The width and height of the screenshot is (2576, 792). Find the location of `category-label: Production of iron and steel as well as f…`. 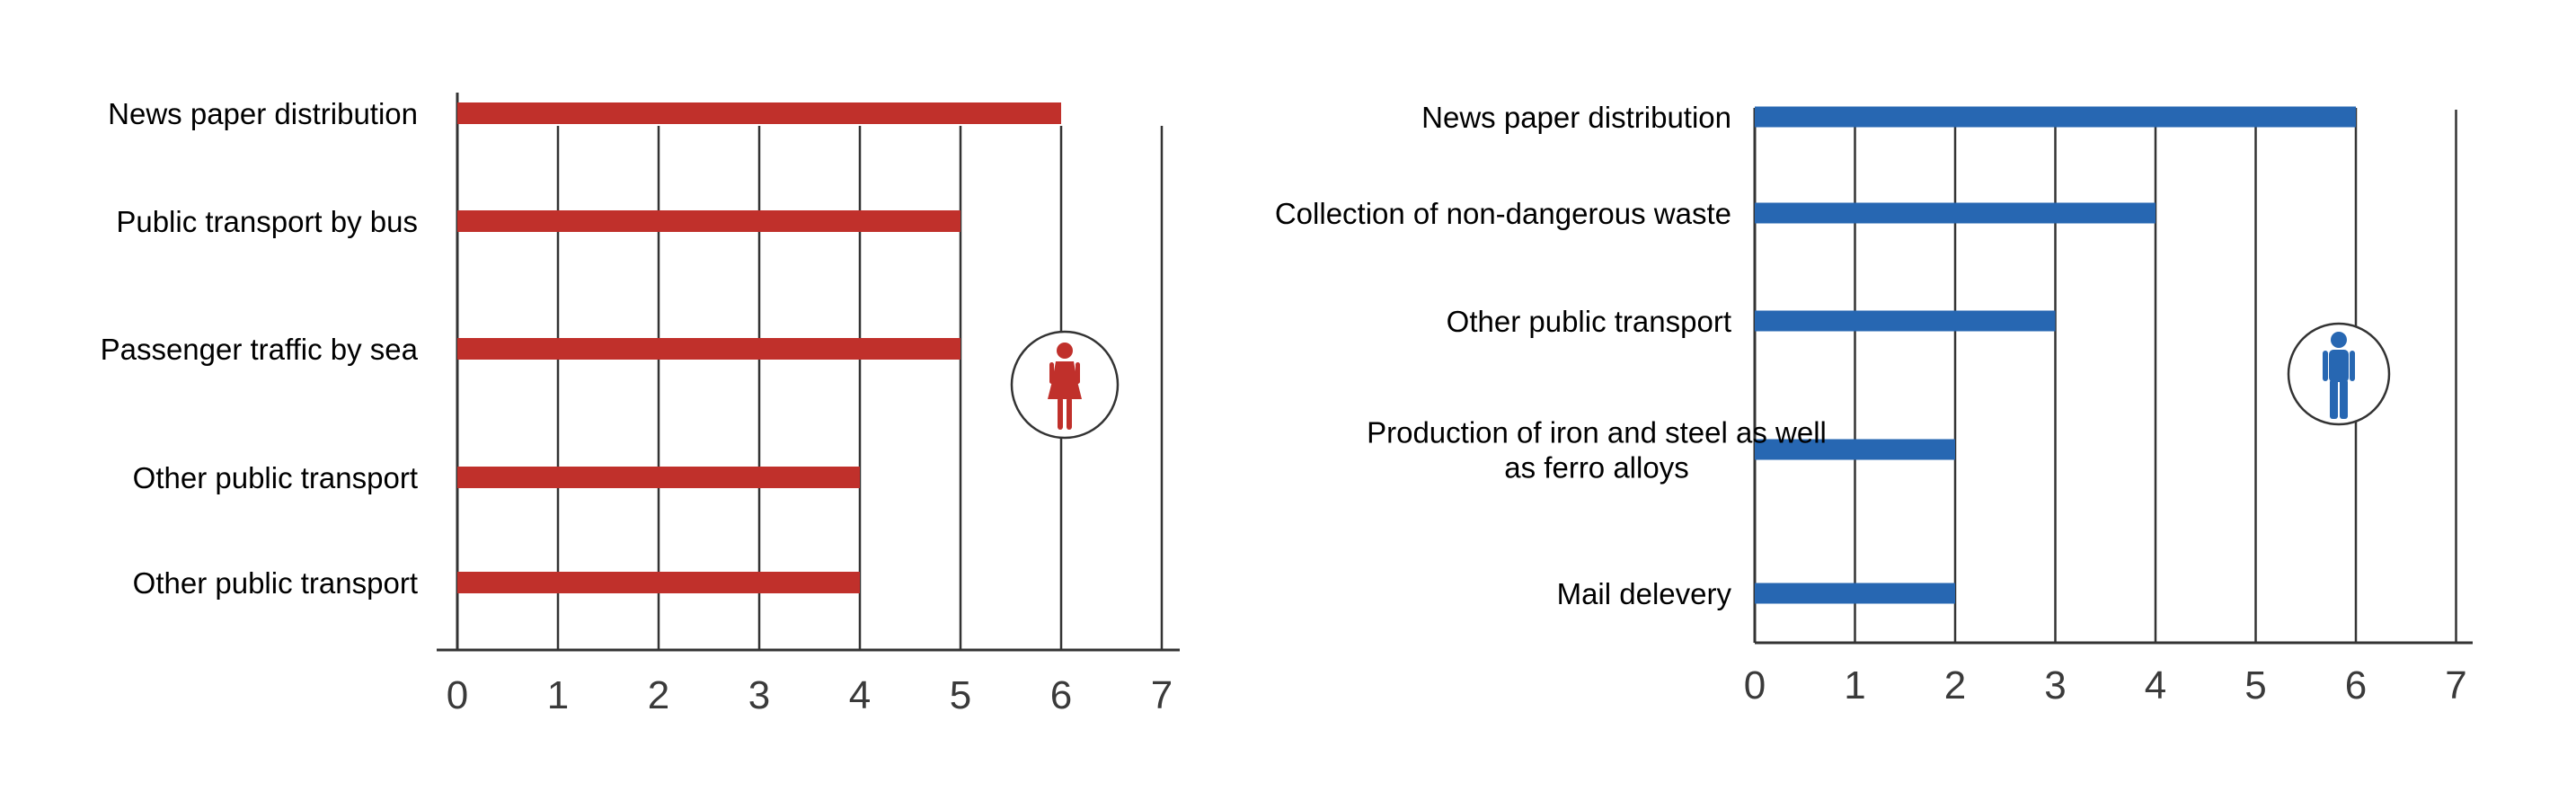

category-label: Production of iron and steel as well as f… is located at coordinates (1597, 450).